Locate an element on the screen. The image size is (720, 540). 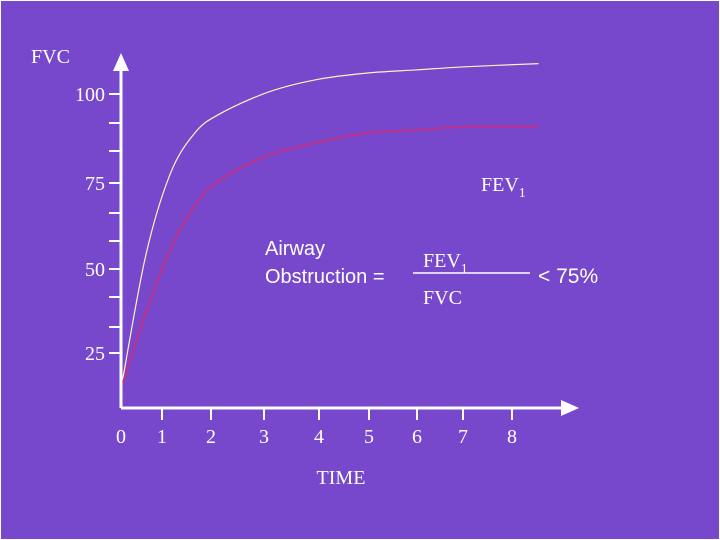
fraction-denominator: FVC is located at coordinates (442, 298).